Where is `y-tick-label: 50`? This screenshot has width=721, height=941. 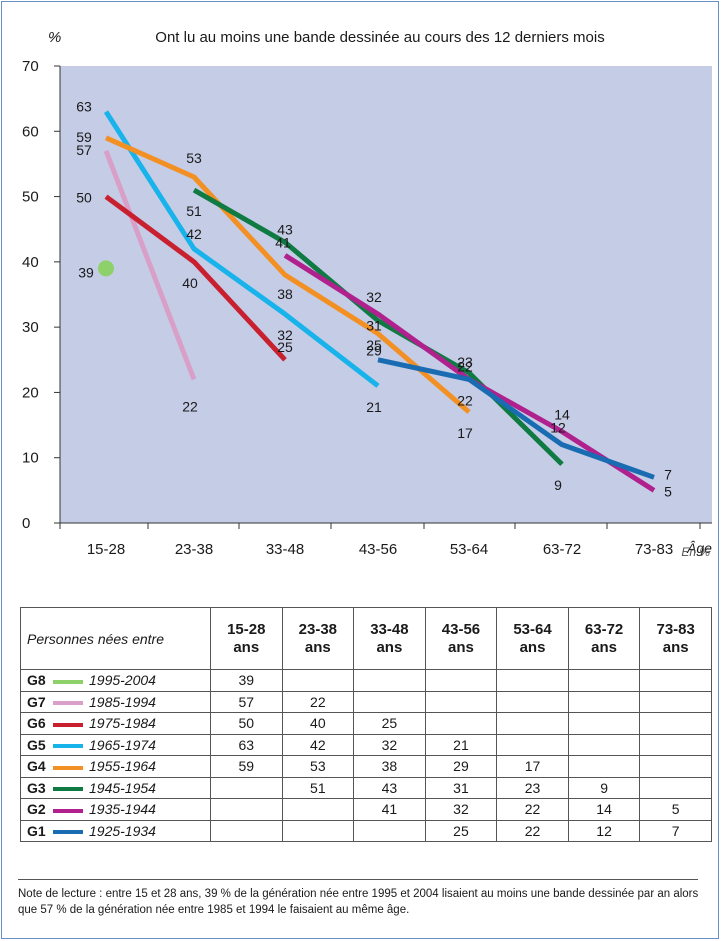
y-tick-label: 50 is located at coordinates (30, 197).